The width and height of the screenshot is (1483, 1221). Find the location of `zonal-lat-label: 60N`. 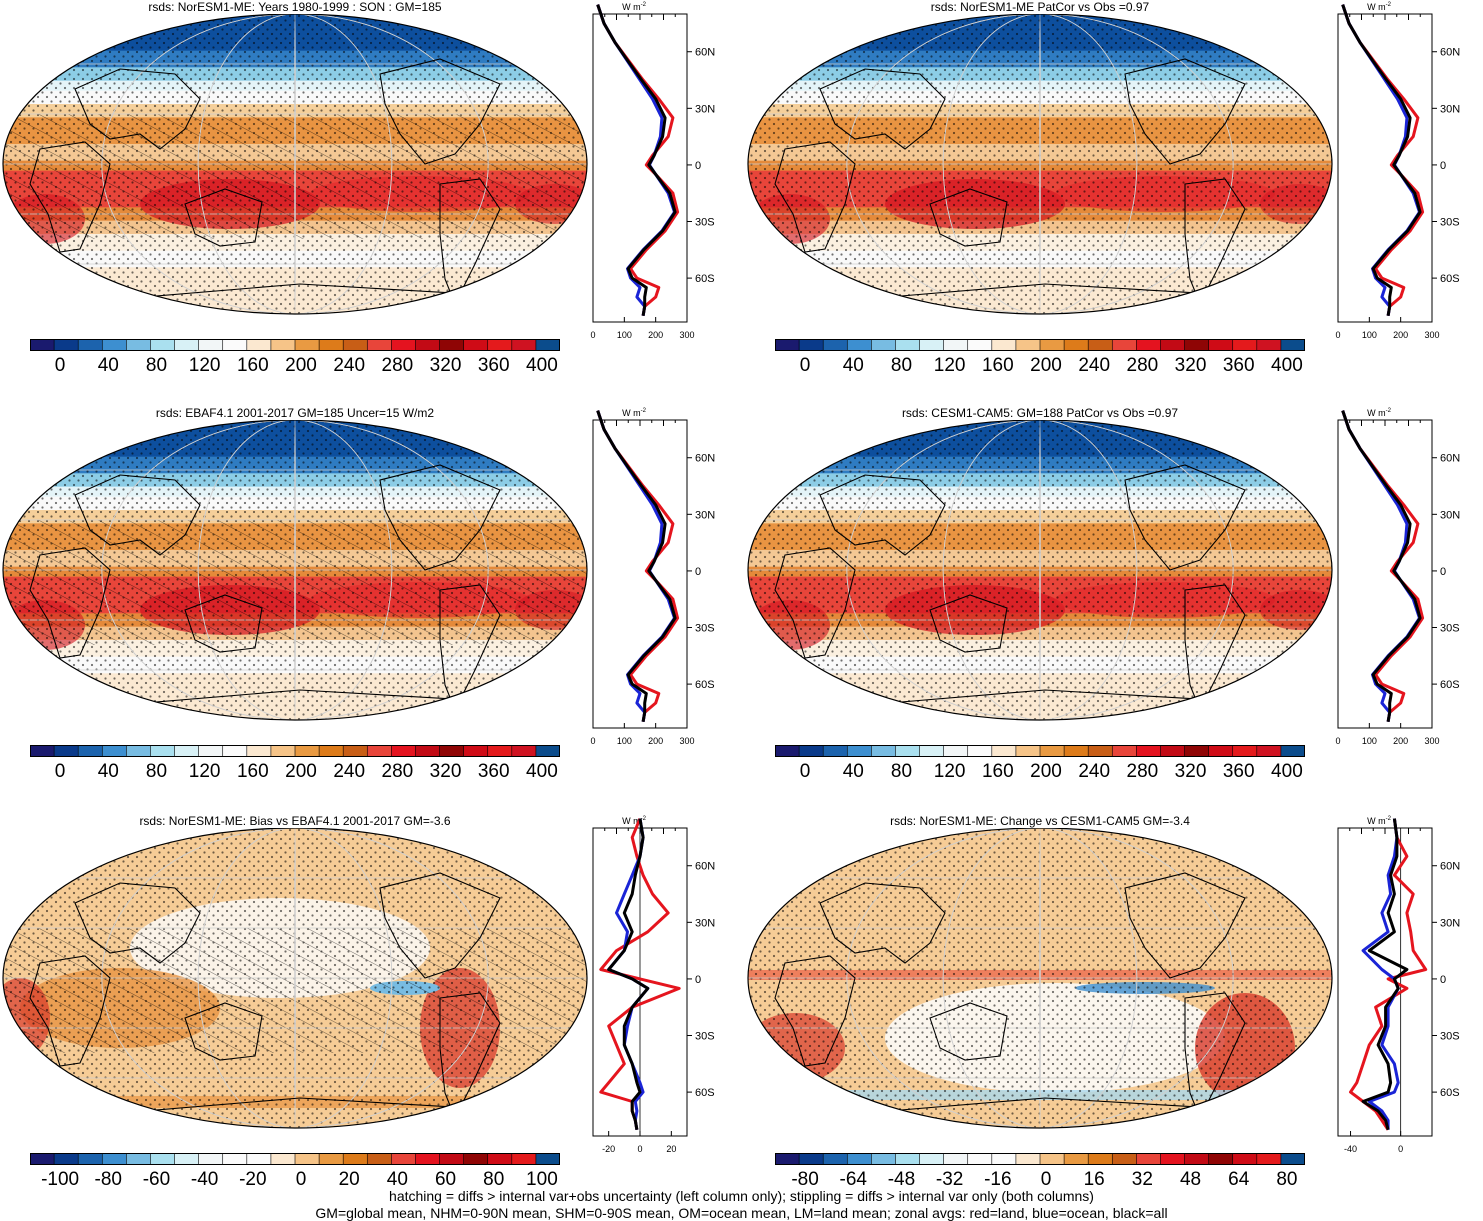

zonal-lat-label: 60N is located at coordinates (705, 867).